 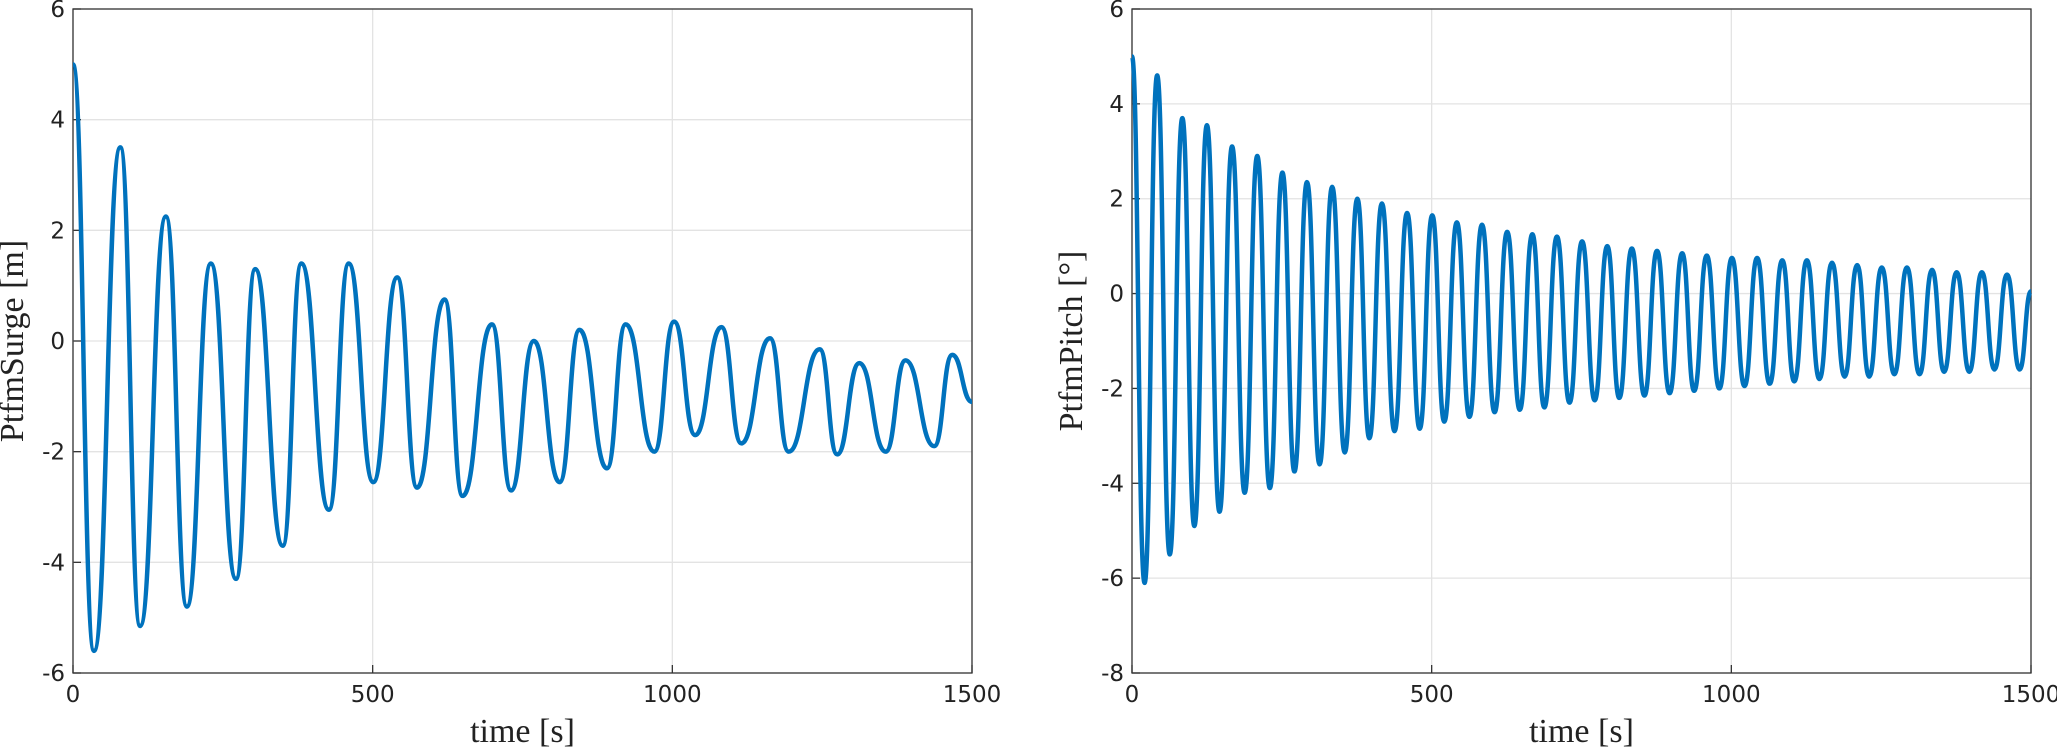 I want to click on y-axis-label: PtfmPitch [°], so click(x=1071, y=341).